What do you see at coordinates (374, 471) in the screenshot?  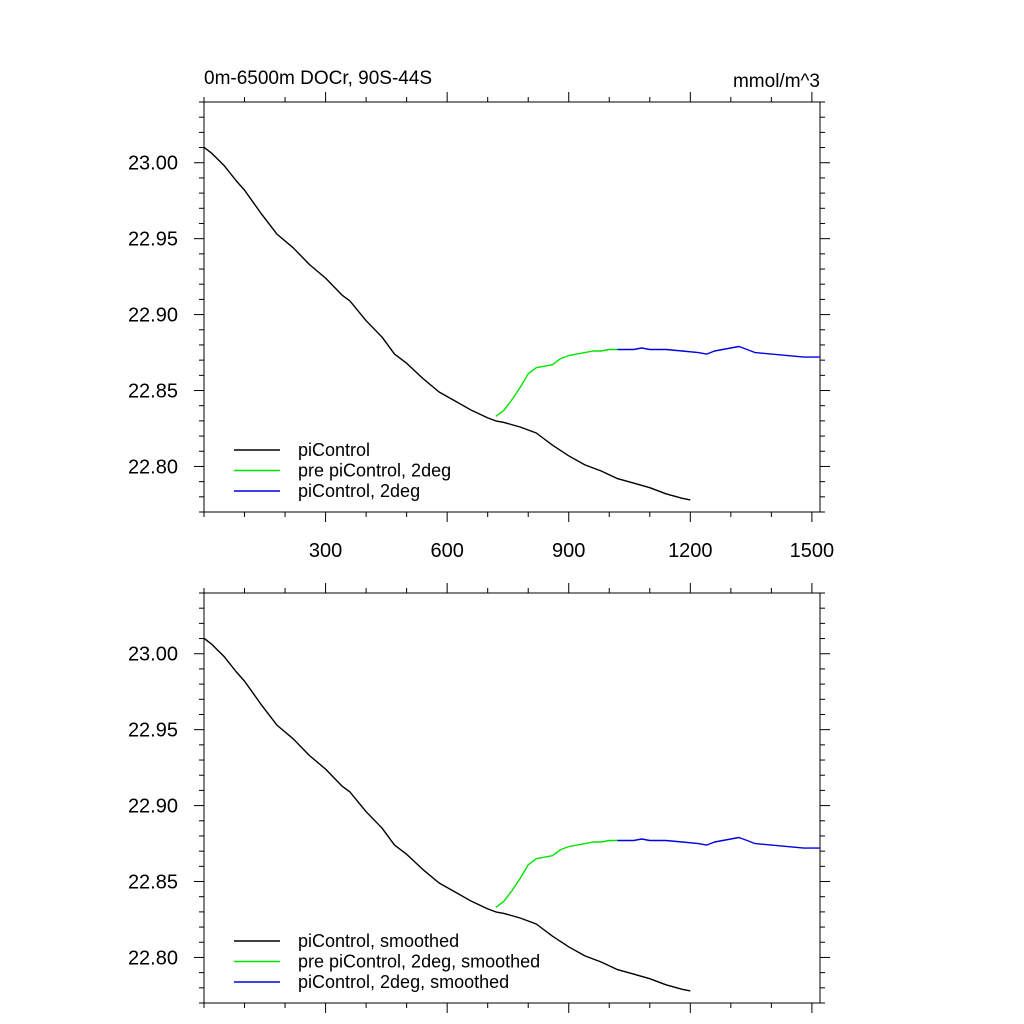 I see `legend-label: pre piControl, 2deg` at bounding box center [374, 471].